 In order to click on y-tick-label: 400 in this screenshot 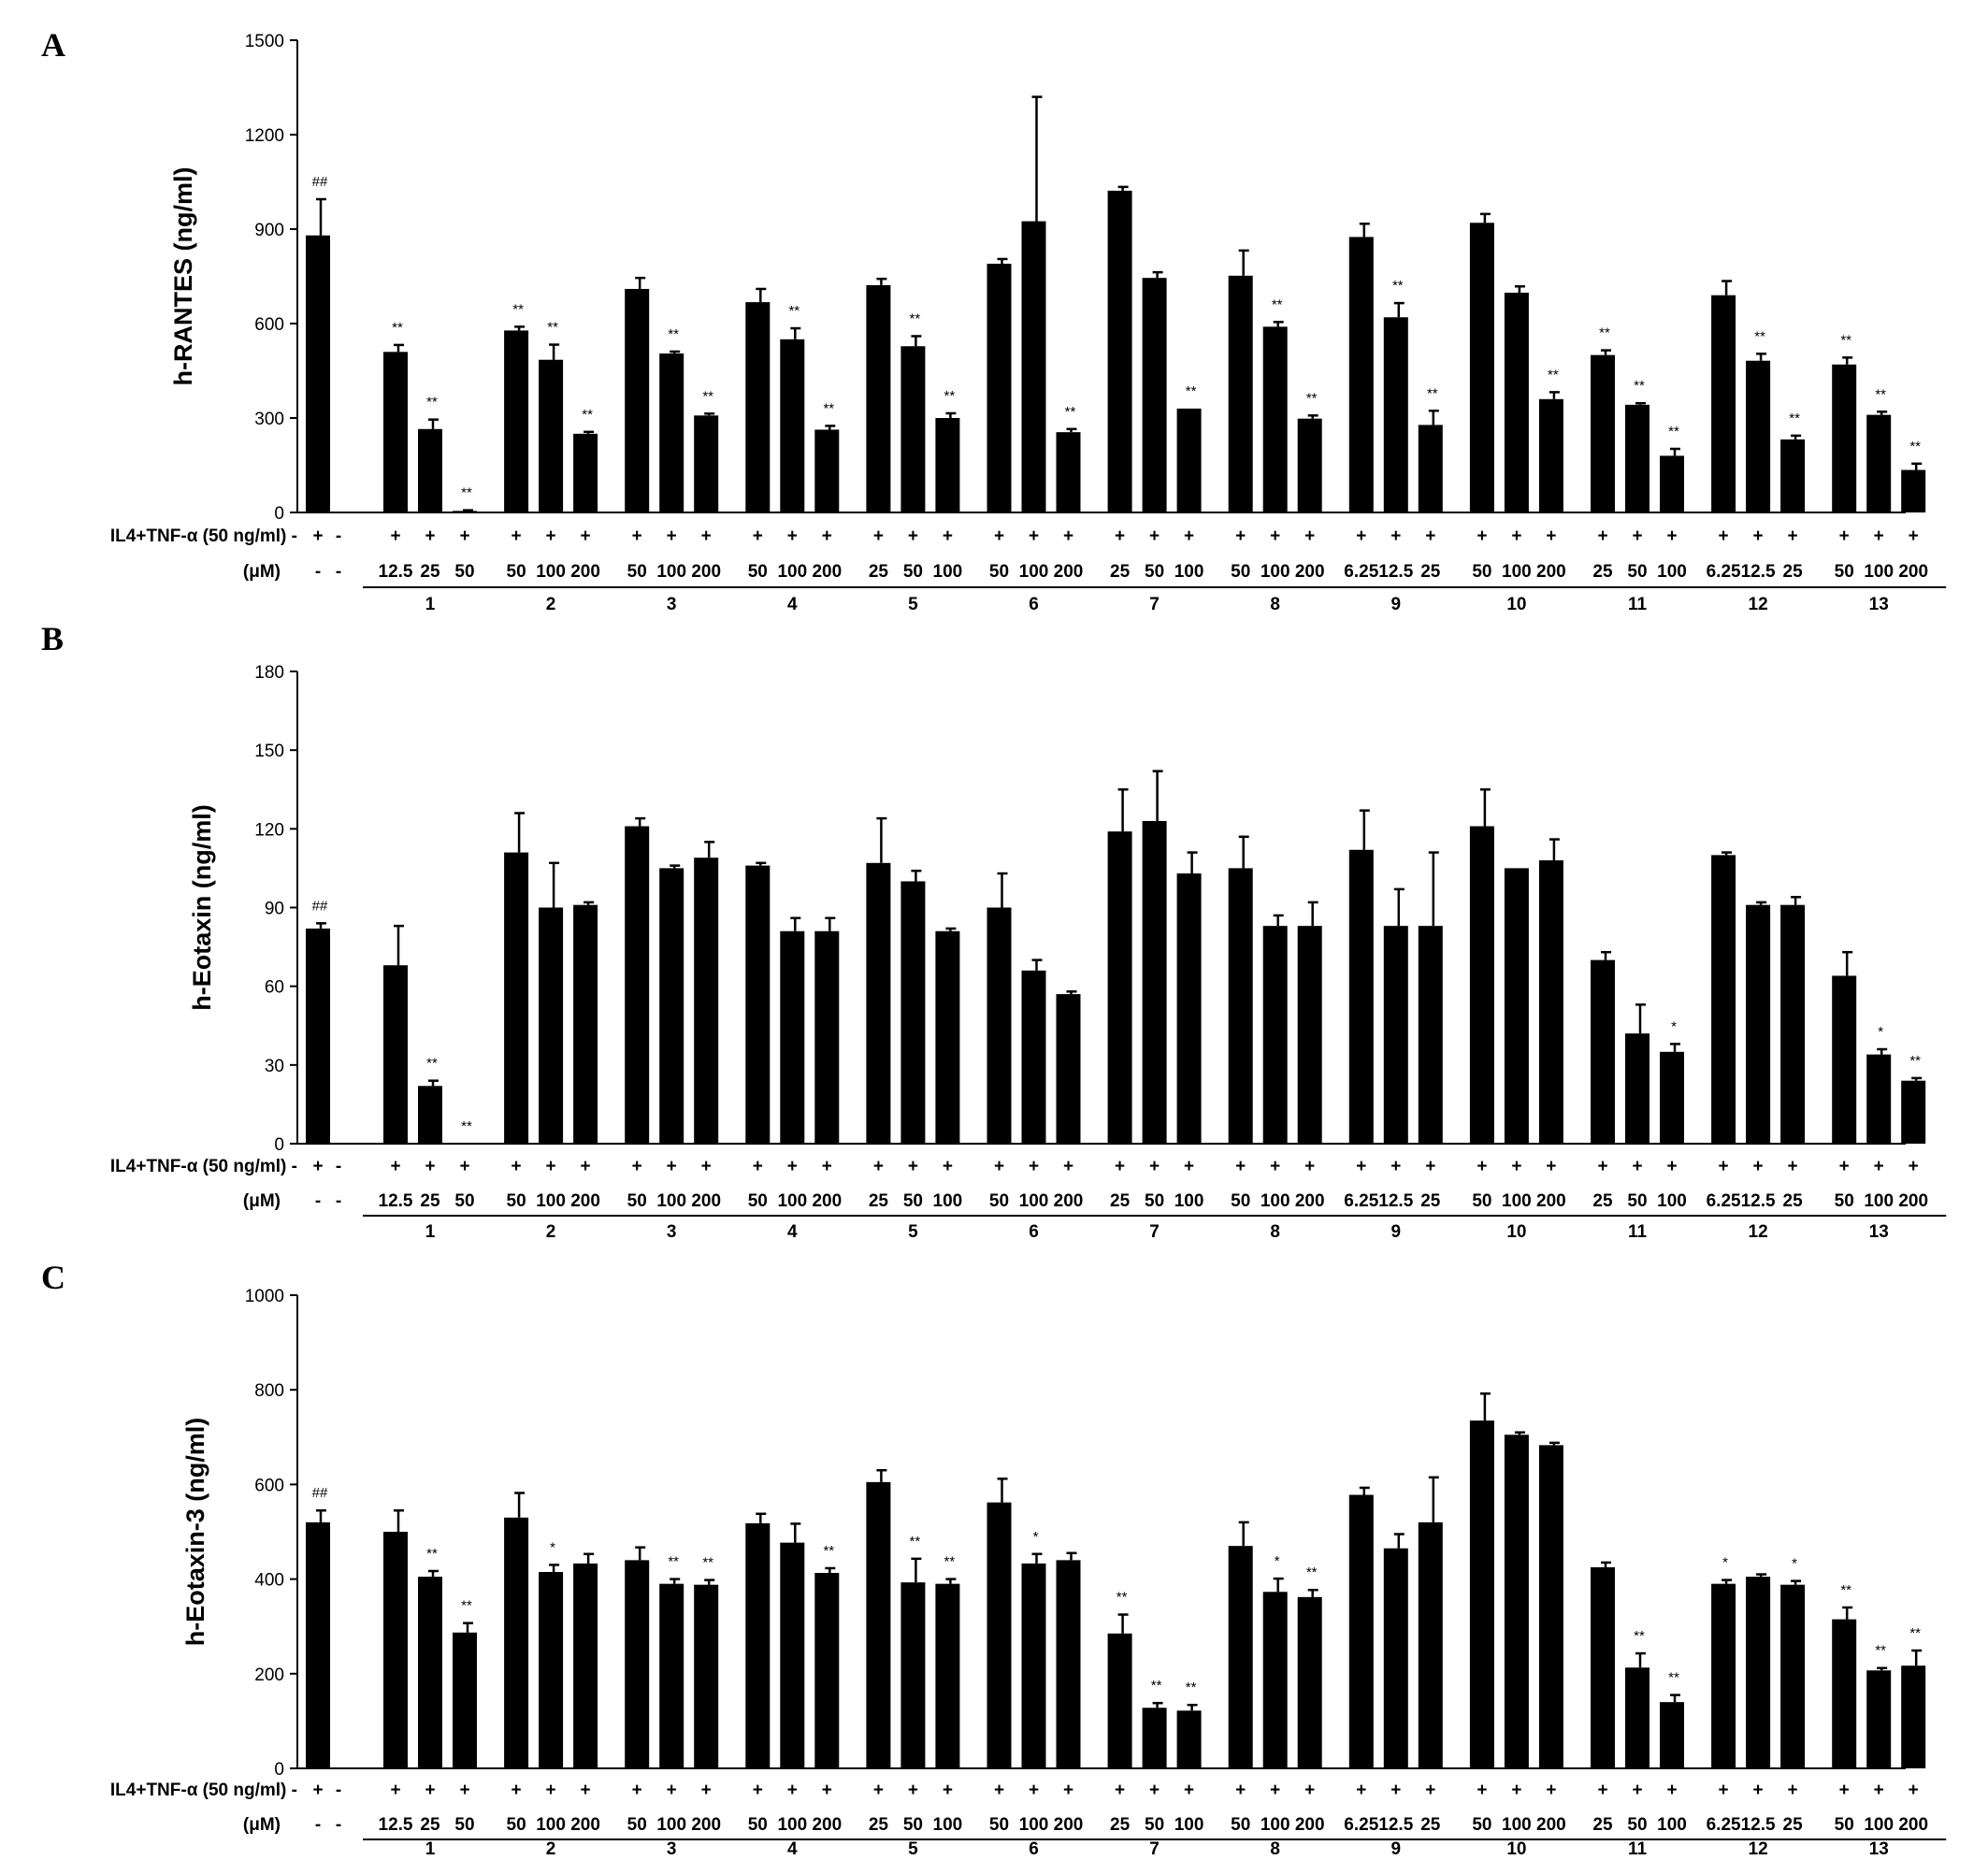, I will do `click(269, 1581)`.